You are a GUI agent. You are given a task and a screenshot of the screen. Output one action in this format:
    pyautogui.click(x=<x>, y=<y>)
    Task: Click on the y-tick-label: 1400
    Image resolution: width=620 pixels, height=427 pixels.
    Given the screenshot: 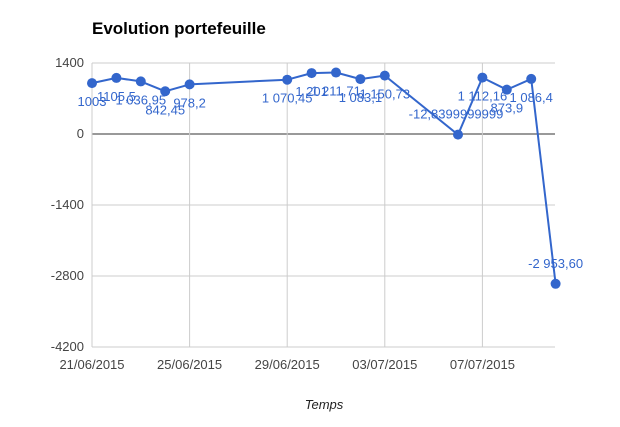 What is the action you would take?
    pyautogui.click(x=69, y=62)
    